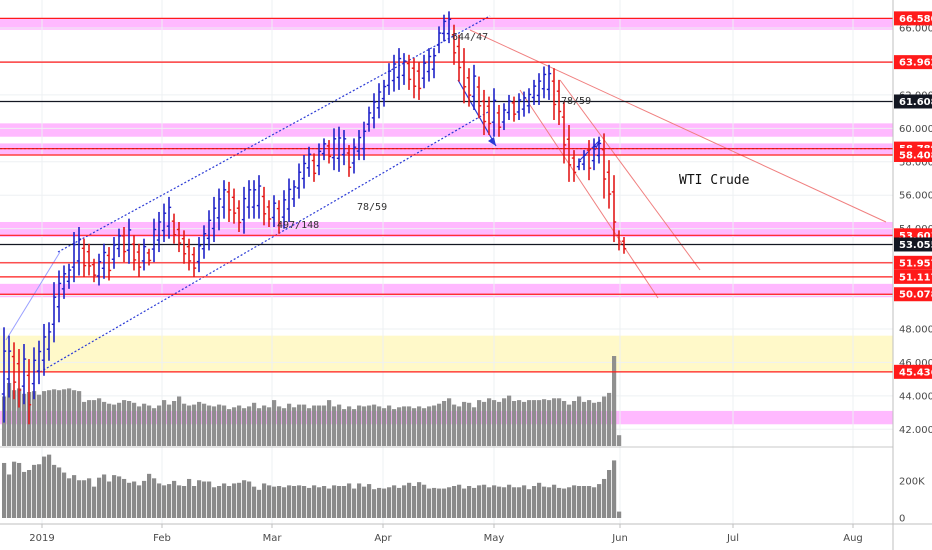  What do you see at coordinates (466, 533) in the screenshot?
I see `time-axis: 2019 Feb Mar Apr May Jun Jul Aug` at bounding box center [466, 533].